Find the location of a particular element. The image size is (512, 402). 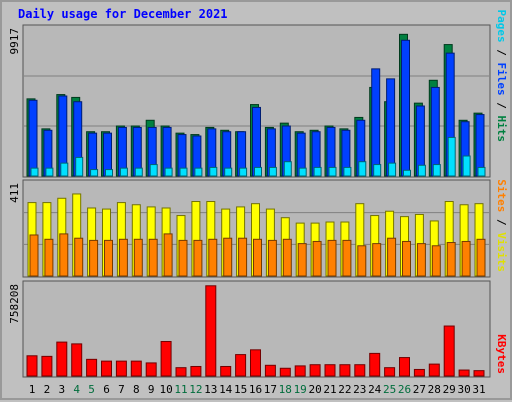

legend-right-hits: Pages / Files / Hits is located at coordinates (501, 76).